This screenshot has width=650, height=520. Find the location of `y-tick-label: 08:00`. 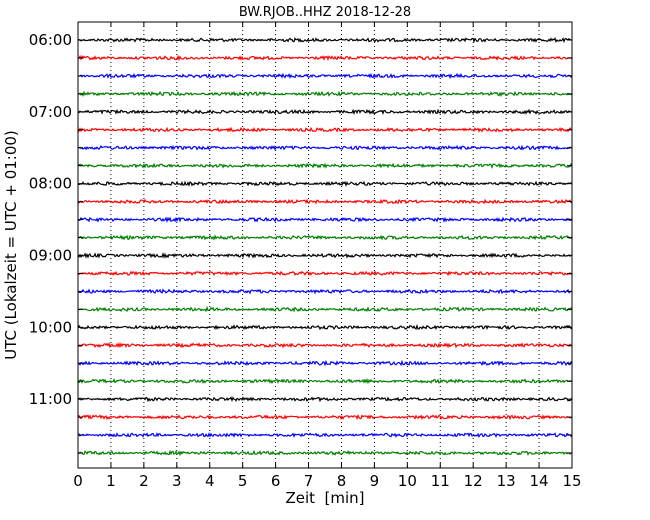

y-tick-label: 08:00 is located at coordinates (50, 184).